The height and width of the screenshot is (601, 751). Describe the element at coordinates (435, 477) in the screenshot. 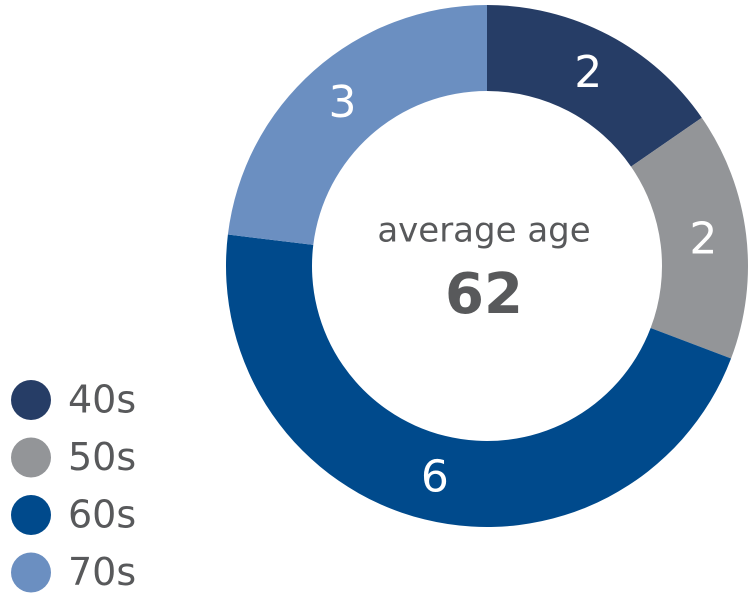

I see `value-label: 6` at that location.